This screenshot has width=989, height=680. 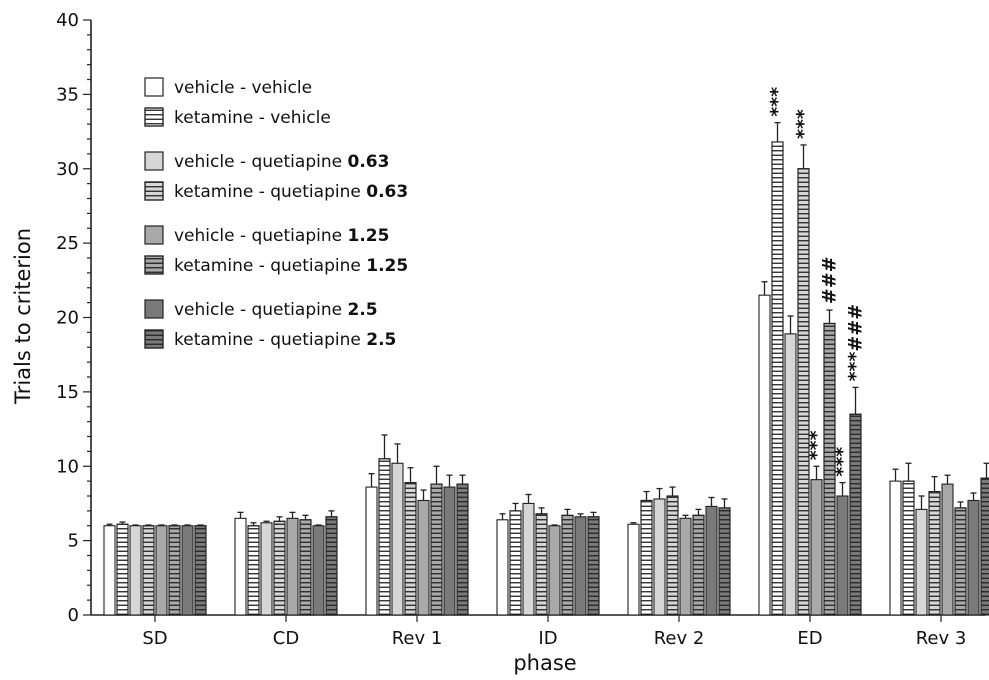 What do you see at coordinates (547, 638) in the screenshot?
I see `x-tick-label: ID` at bounding box center [547, 638].